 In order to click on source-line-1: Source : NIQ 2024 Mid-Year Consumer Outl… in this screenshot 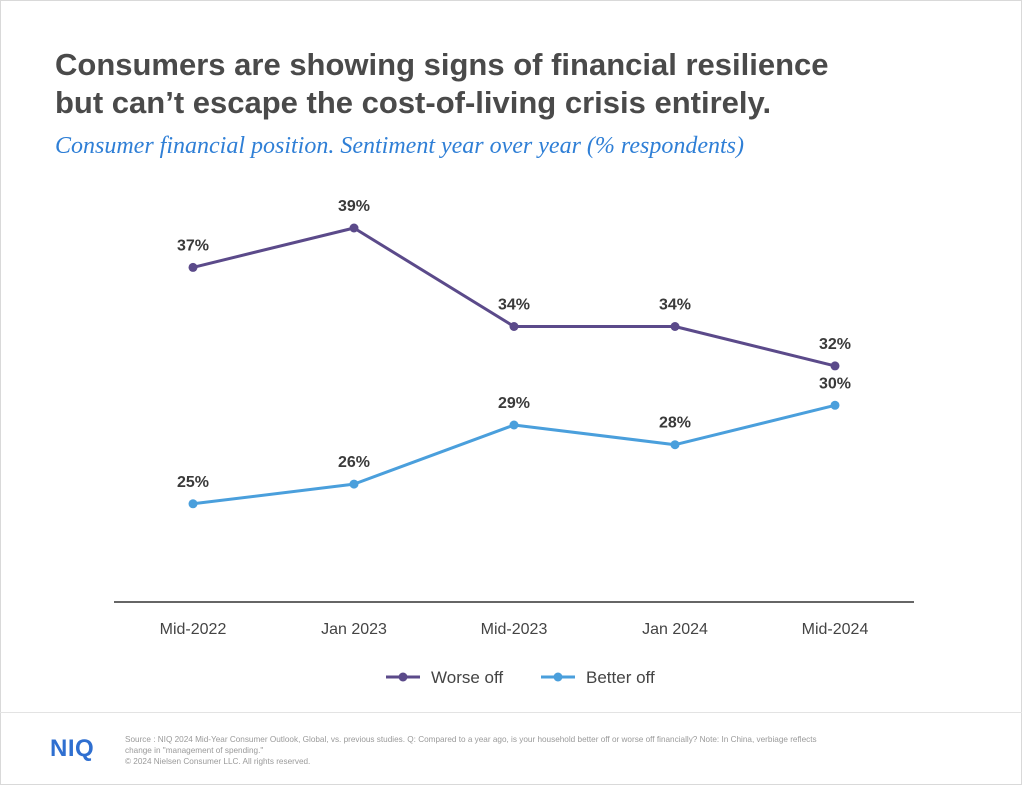, I will do `click(471, 739)`.